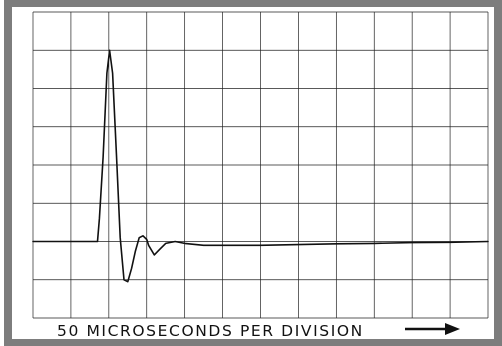 This screenshot has height=346, width=502. I want to click on x-axis-caption-group: 50 MICROSECONDS PER DIVISION, so click(258, 331).